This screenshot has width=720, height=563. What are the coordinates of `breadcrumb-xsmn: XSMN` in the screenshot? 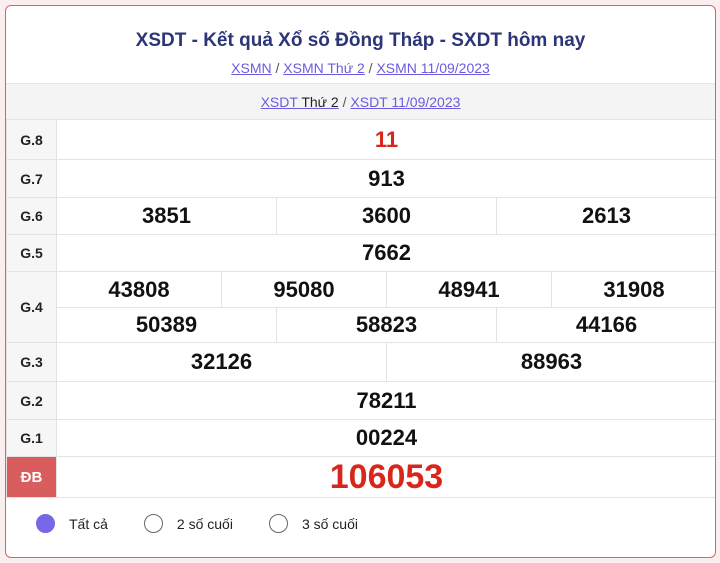 It's located at (251, 68).